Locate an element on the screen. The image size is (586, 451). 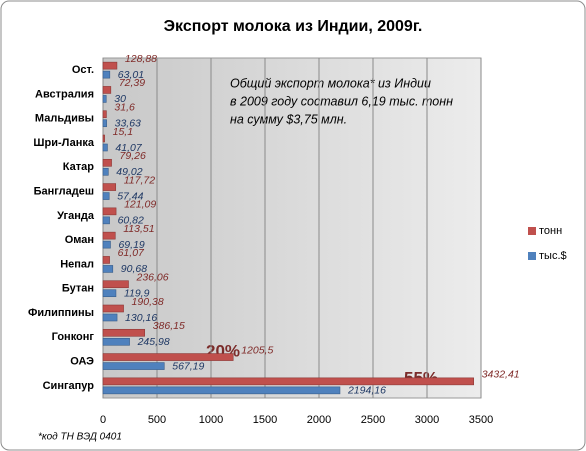
x-tick-label: 1000 is located at coordinates (211, 420).